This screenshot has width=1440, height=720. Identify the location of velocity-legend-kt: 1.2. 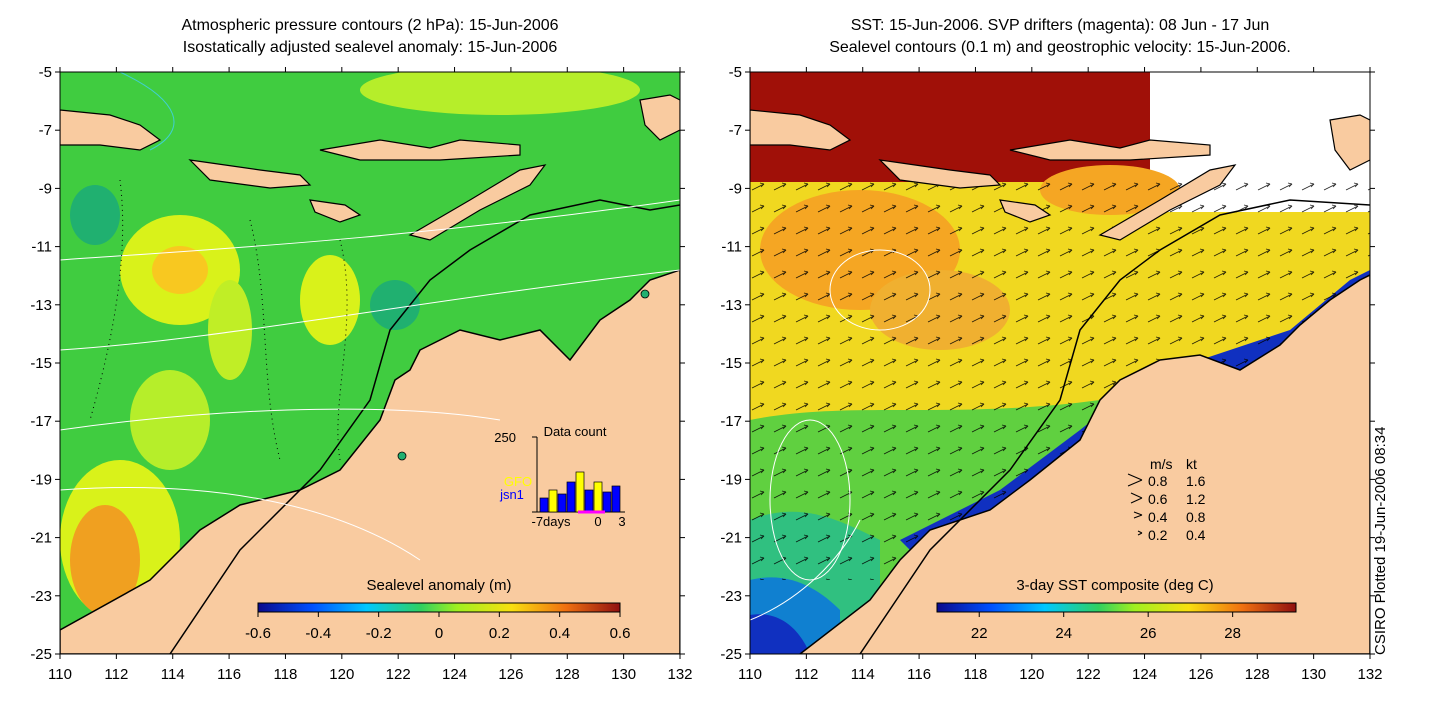
(1196, 499).